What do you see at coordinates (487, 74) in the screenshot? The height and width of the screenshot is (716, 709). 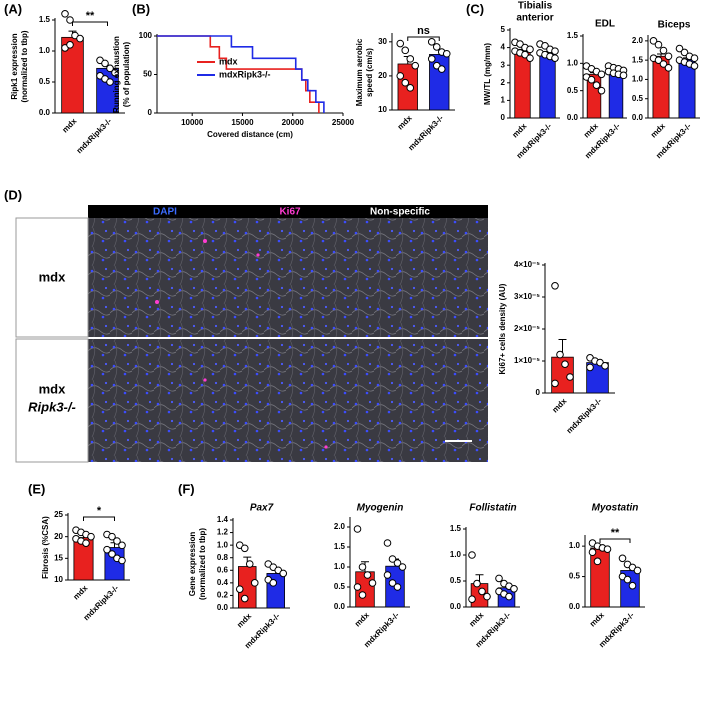 I see `y-axis-label: MW/TL (mg/mm)` at bounding box center [487, 74].